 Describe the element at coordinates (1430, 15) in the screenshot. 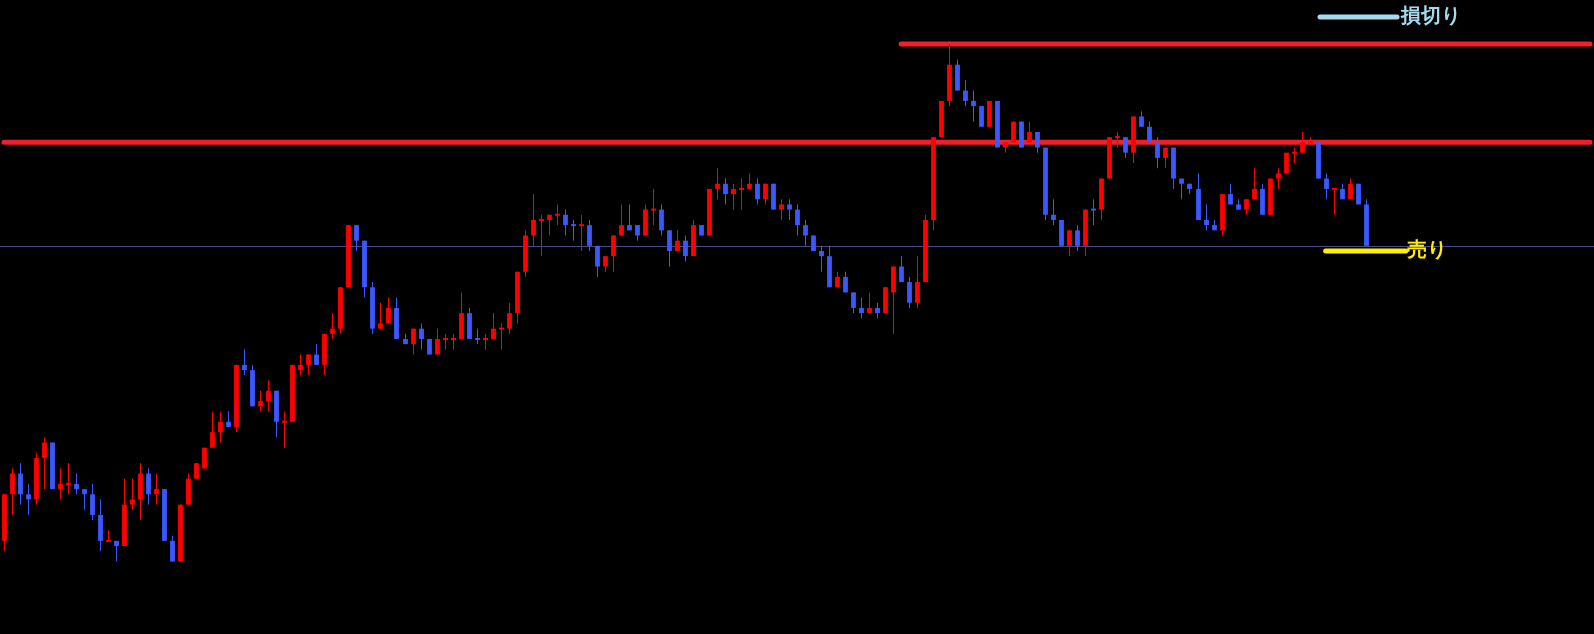

I see `legend-label: 損切り` at that location.